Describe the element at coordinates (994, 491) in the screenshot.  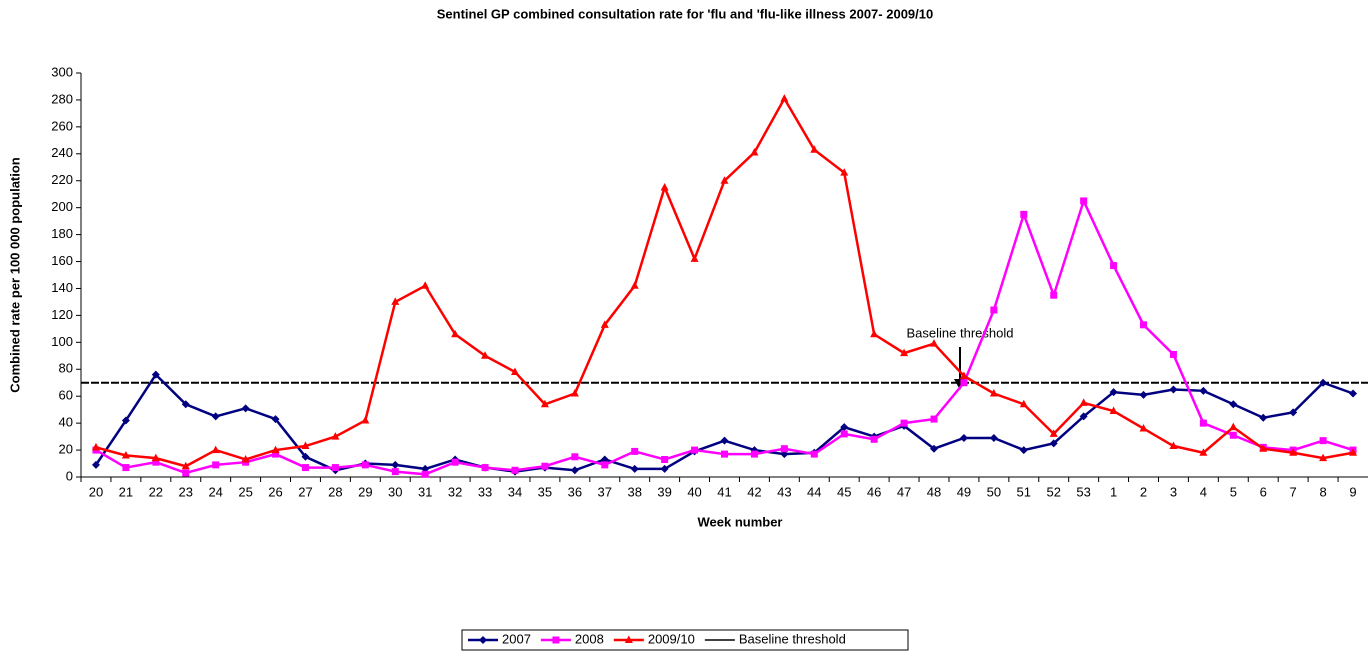
I see `x-tick-label: 50` at that location.